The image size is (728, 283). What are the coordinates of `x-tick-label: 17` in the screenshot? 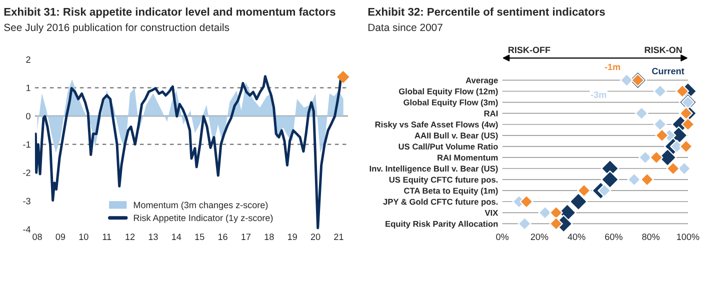 It's located at (246, 237).